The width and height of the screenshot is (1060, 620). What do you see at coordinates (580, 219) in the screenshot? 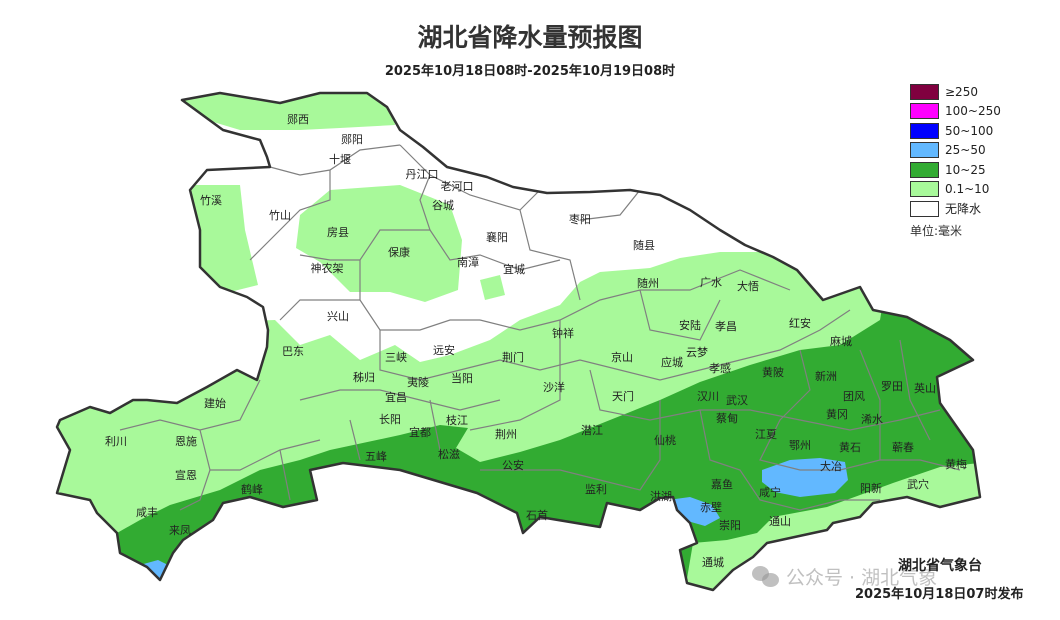
I see `place-label: 枣阳` at bounding box center [580, 219].